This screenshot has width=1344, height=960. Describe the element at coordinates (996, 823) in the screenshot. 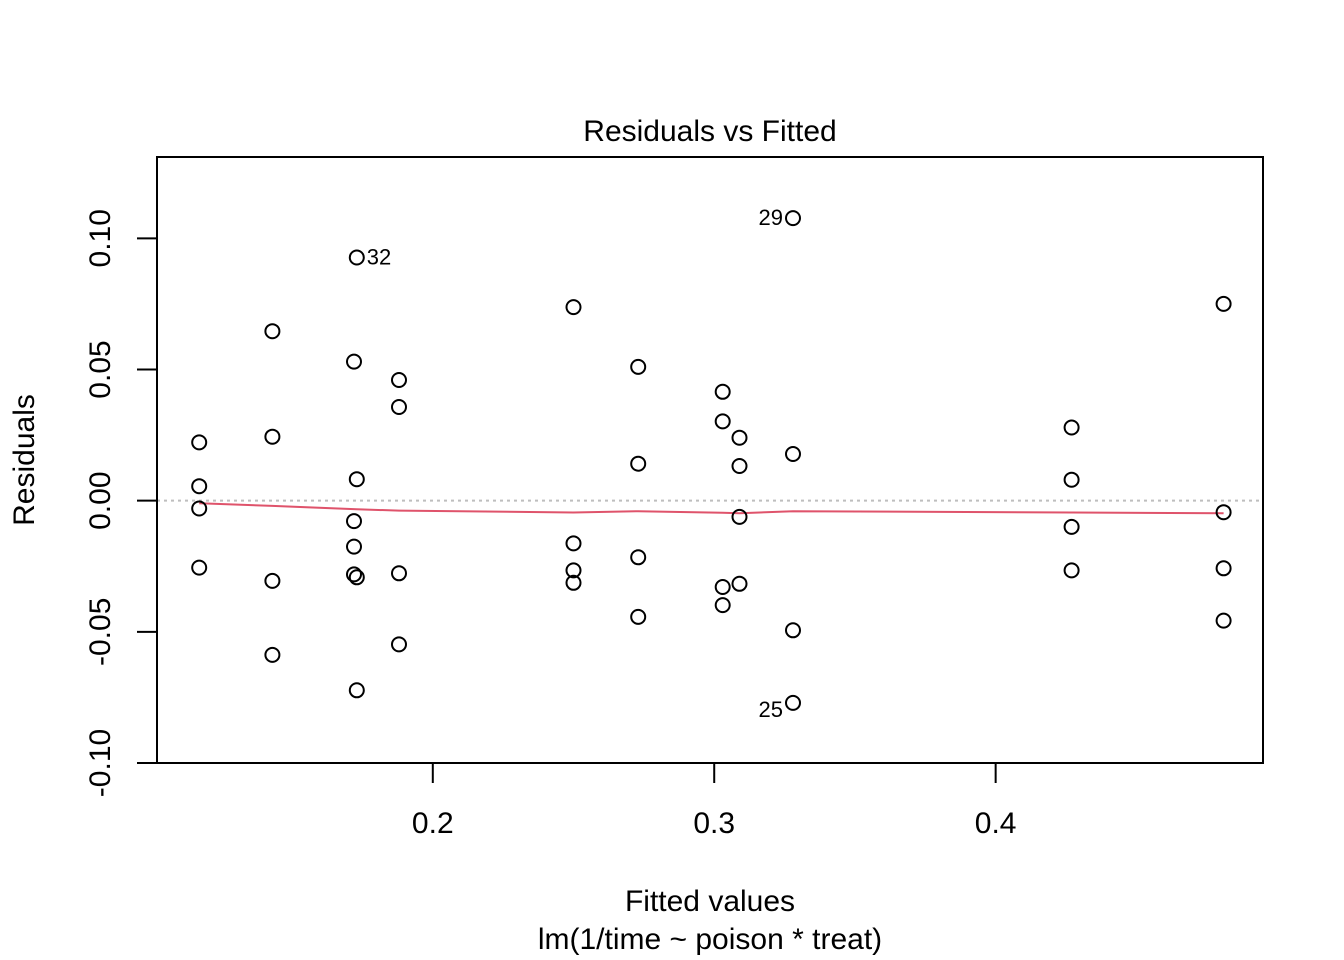

I see `x-tick-label: 0.4` at that location.